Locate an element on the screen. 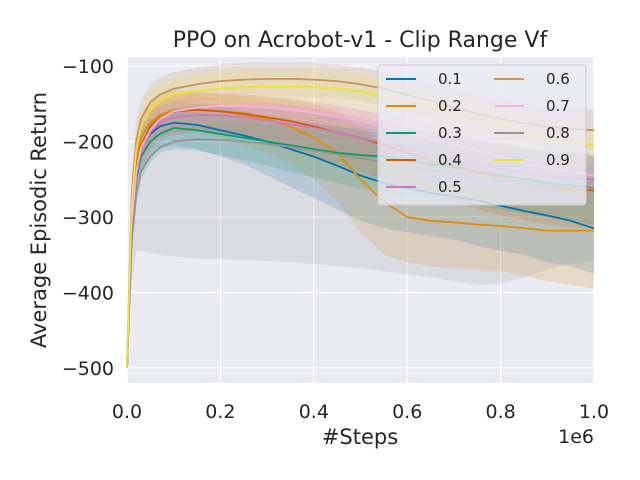 This screenshot has width=640, height=480. legend-label-0.9: 0.9 is located at coordinates (558, 160).